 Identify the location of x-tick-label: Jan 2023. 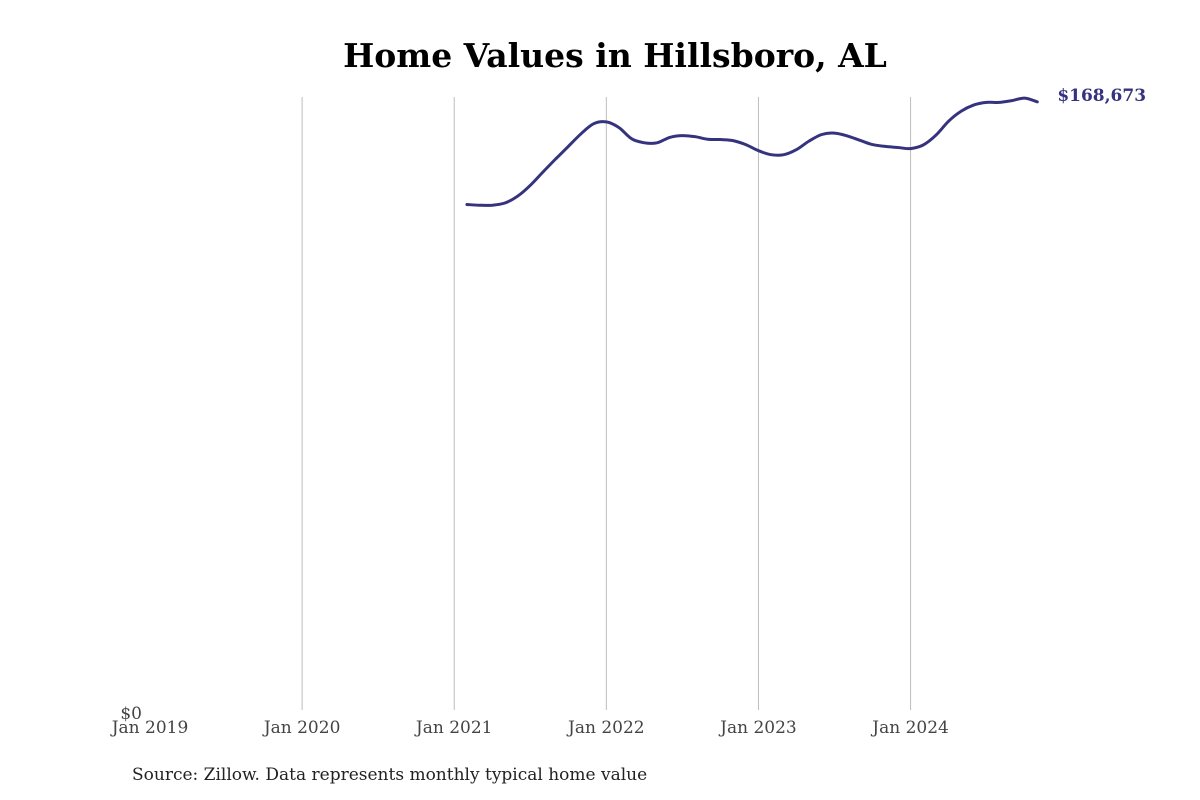
(757, 728).